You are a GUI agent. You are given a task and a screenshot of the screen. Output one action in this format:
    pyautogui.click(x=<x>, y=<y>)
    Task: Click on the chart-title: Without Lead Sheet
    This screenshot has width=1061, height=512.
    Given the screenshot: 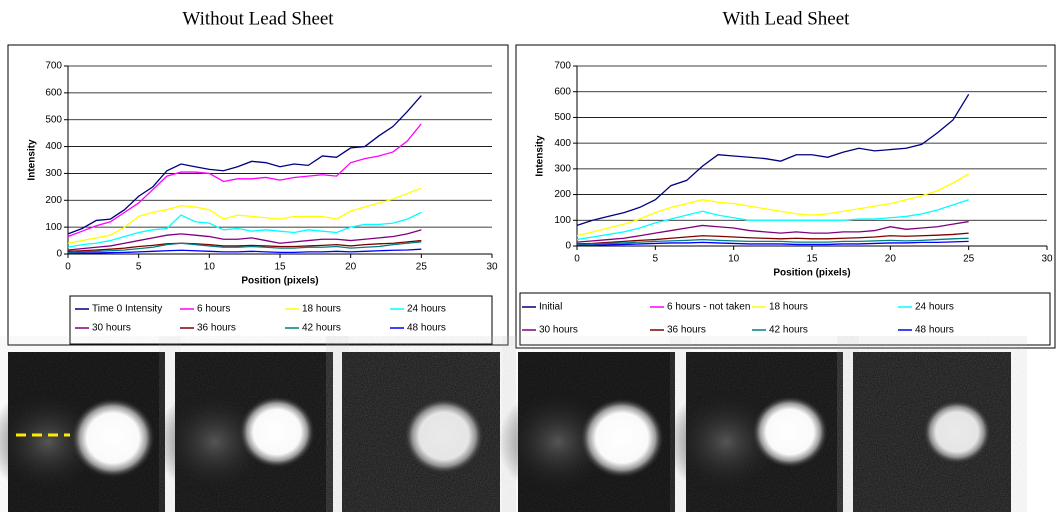 What is the action you would take?
    pyautogui.click(x=258, y=18)
    